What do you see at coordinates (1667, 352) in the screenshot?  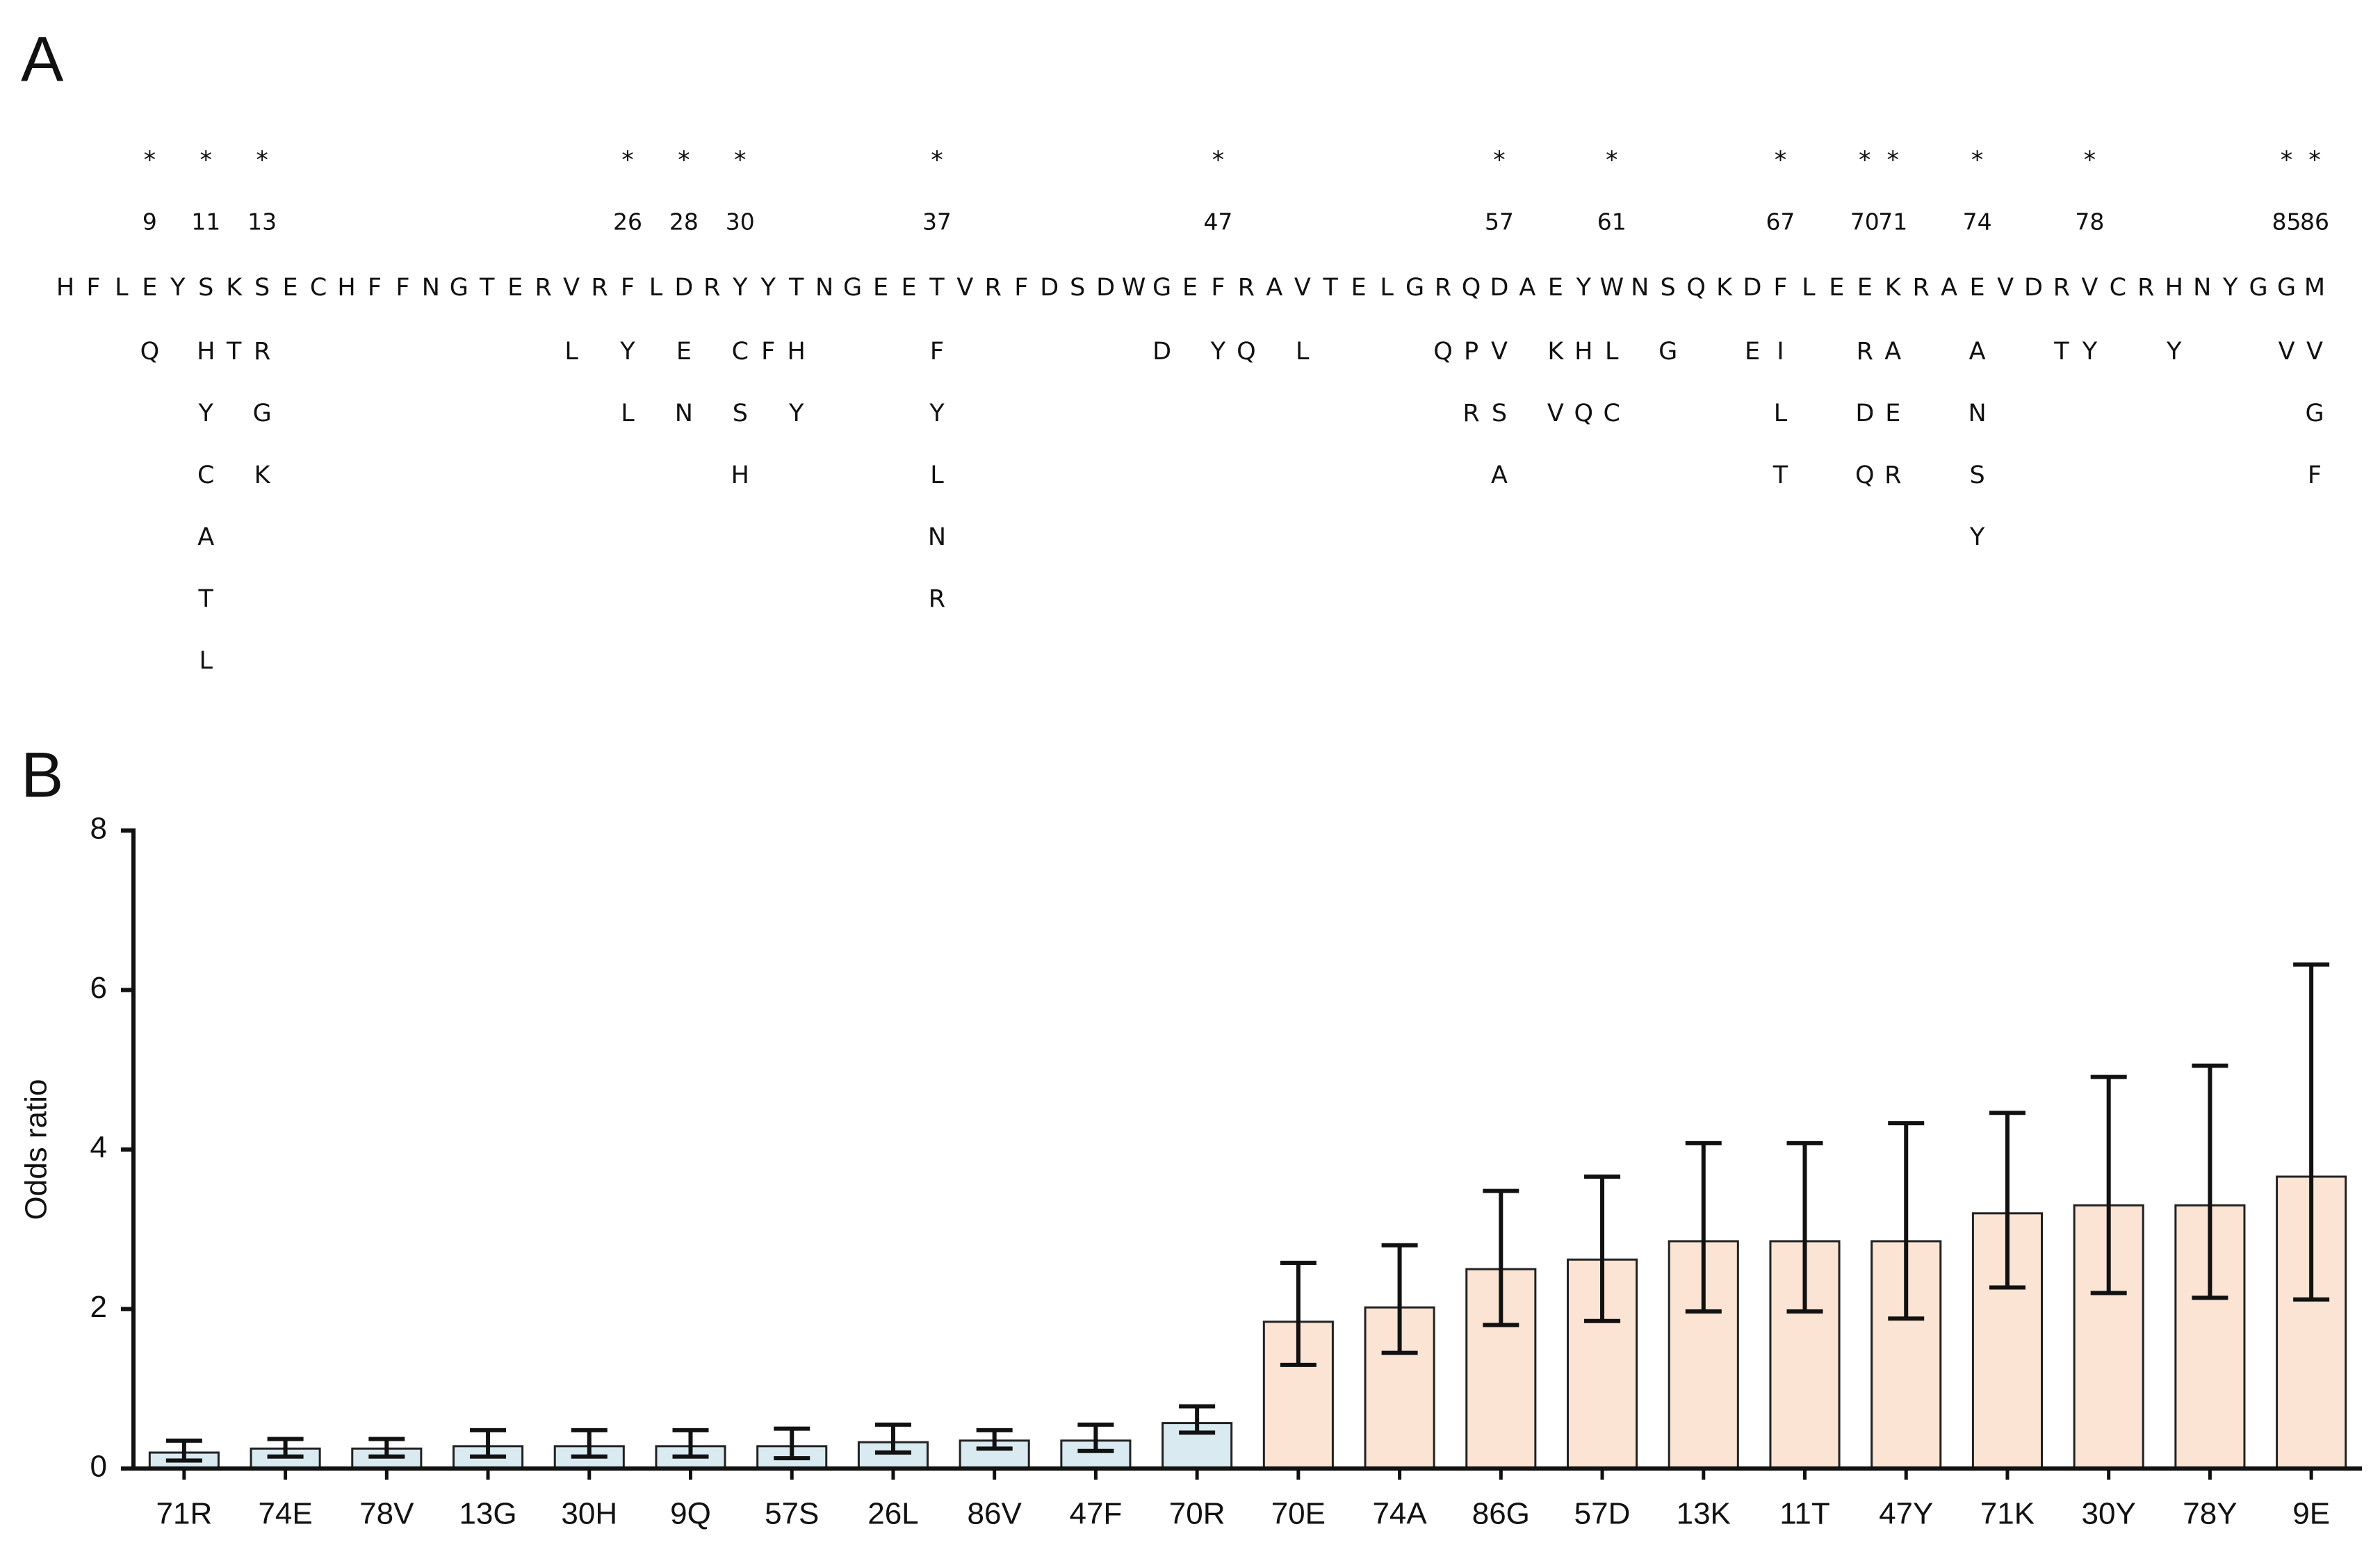 I see `variant: G` at bounding box center [1667, 352].